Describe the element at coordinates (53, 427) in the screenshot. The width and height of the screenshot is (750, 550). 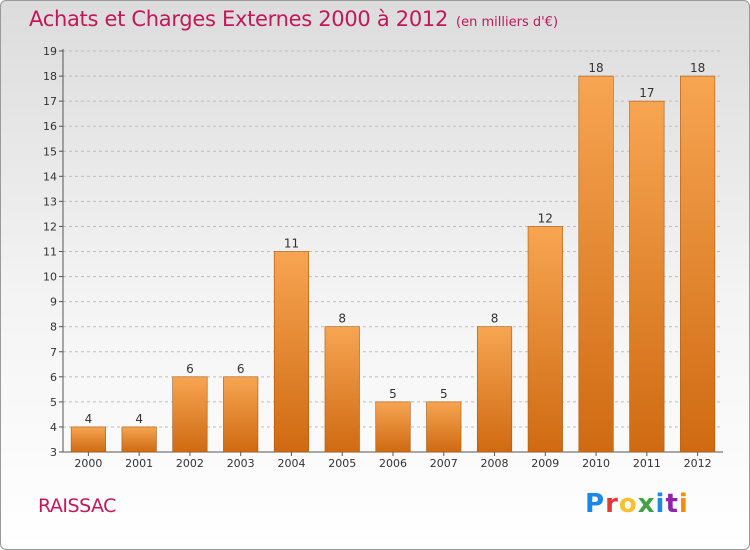
I see `y-tick-label: 4` at that location.